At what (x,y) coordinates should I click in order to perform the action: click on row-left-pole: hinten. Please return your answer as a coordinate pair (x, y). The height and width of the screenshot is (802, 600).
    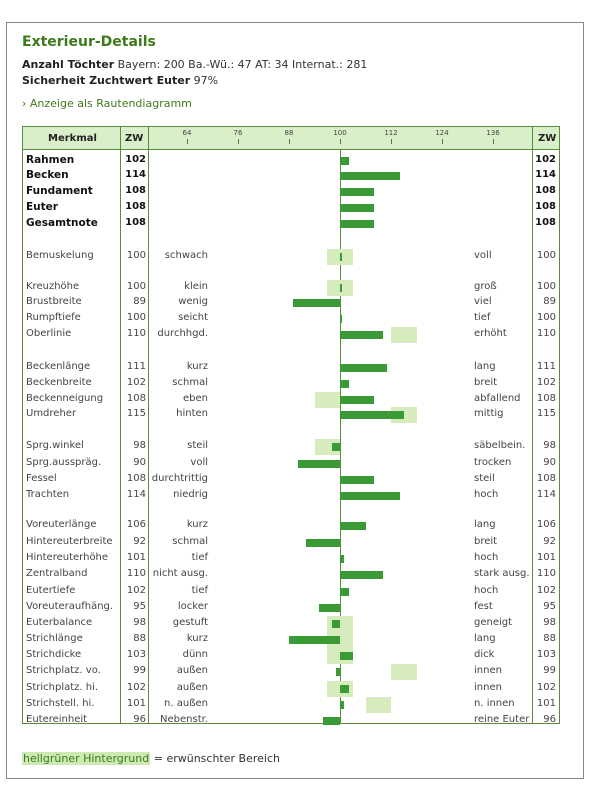
    Looking at the image, I should click on (192, 413).